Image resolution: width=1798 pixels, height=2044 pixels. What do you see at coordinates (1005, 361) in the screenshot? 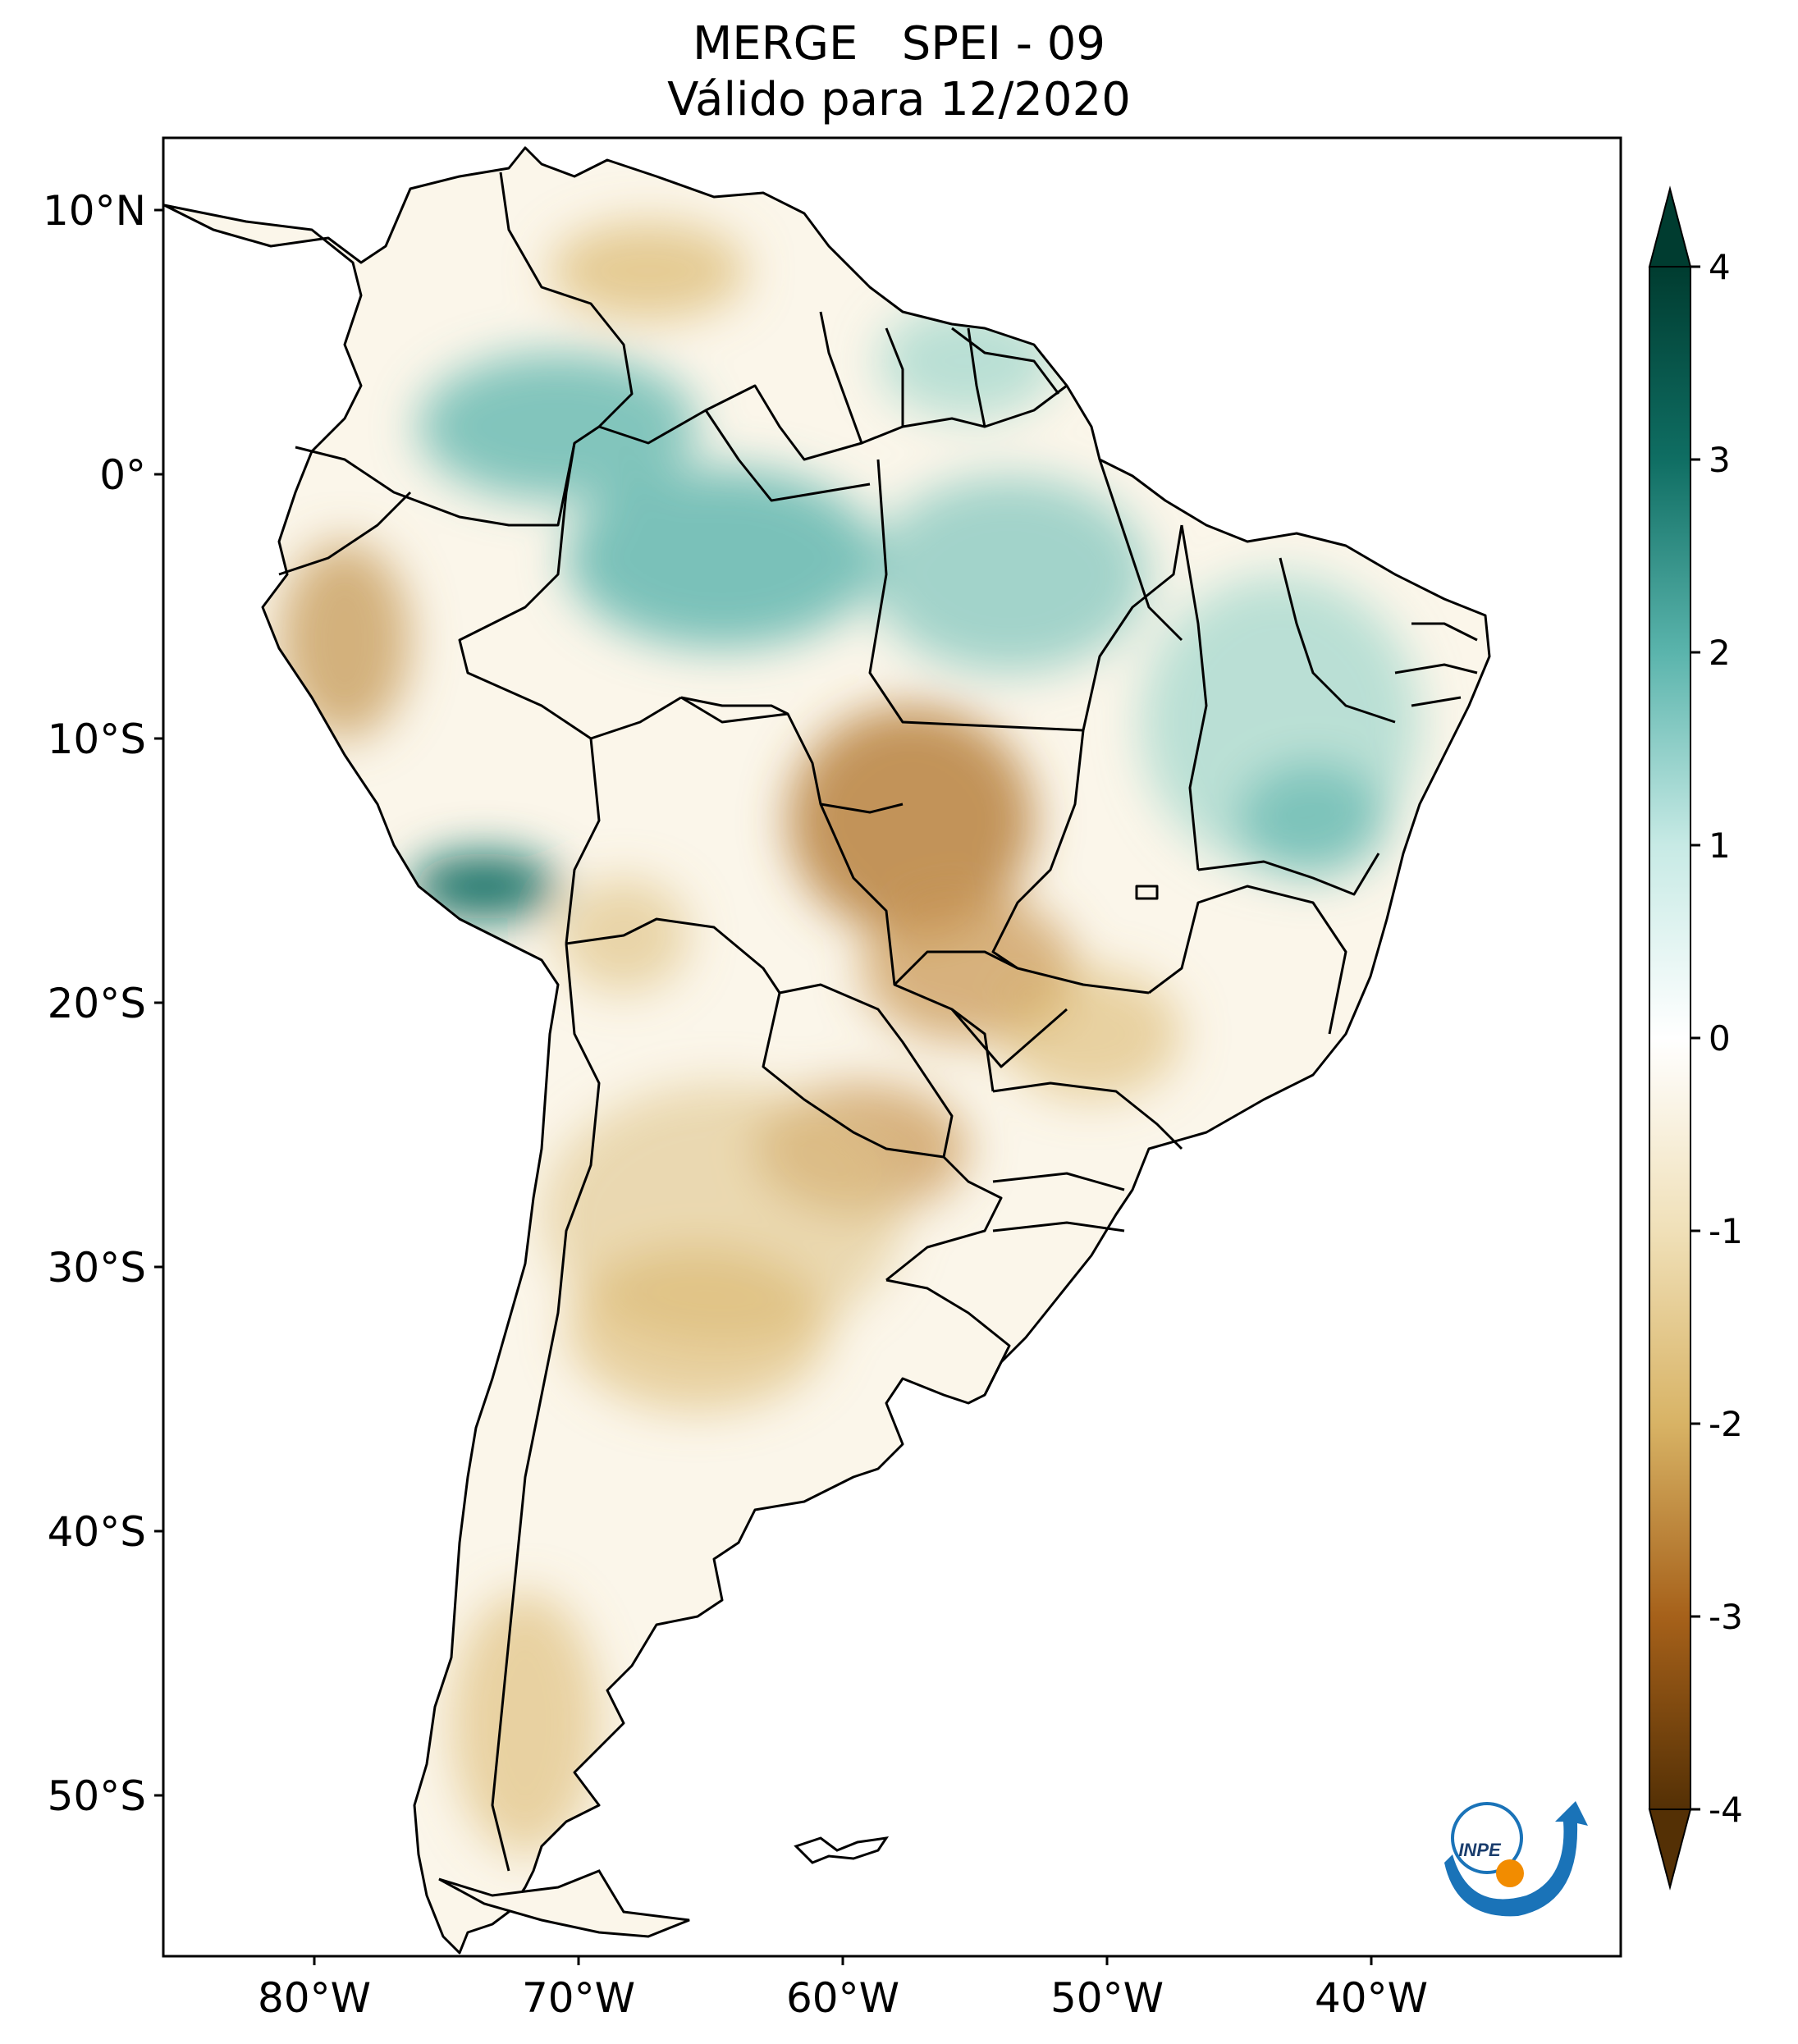
I see `border-brazil-ap` at bounding box center [1005, 361].